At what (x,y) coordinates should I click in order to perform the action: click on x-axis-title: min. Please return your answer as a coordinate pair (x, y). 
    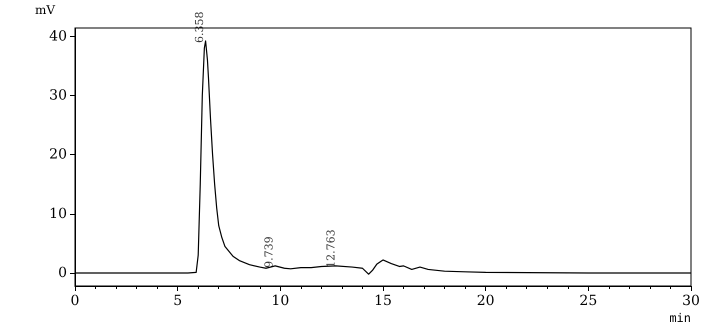
    Looking at the image, I should click on (680, 318).